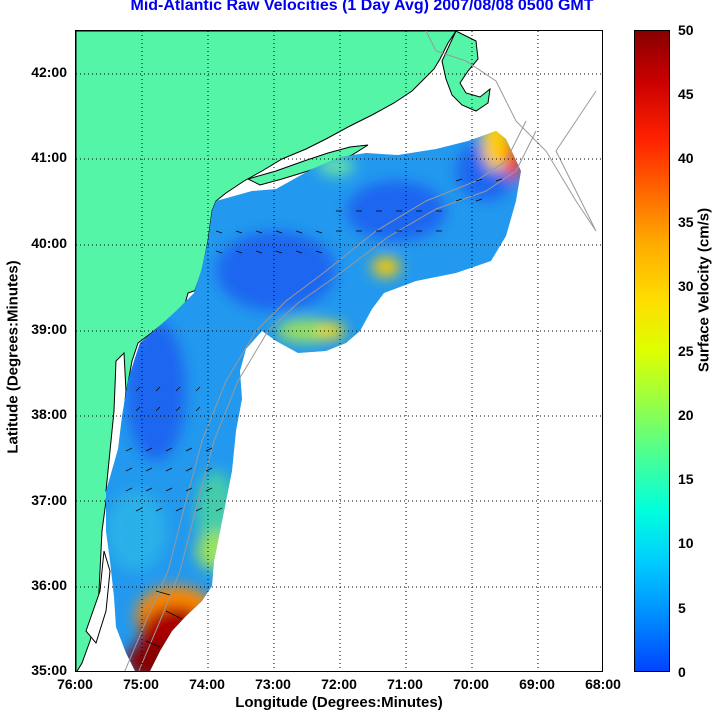 This screenshot has width=724, height=714. What do you see at coordinates (13, 357) in the screenshot?
I see `y-axis-label: Latitude (Degrees:Minutes)` at bounding box center [13, 357].